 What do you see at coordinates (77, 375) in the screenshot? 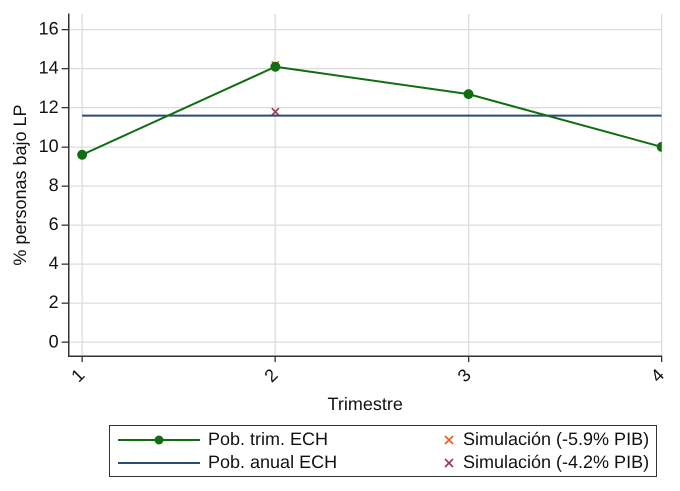
I see `x-tick-label: 1` at bounding box center [77, 375].